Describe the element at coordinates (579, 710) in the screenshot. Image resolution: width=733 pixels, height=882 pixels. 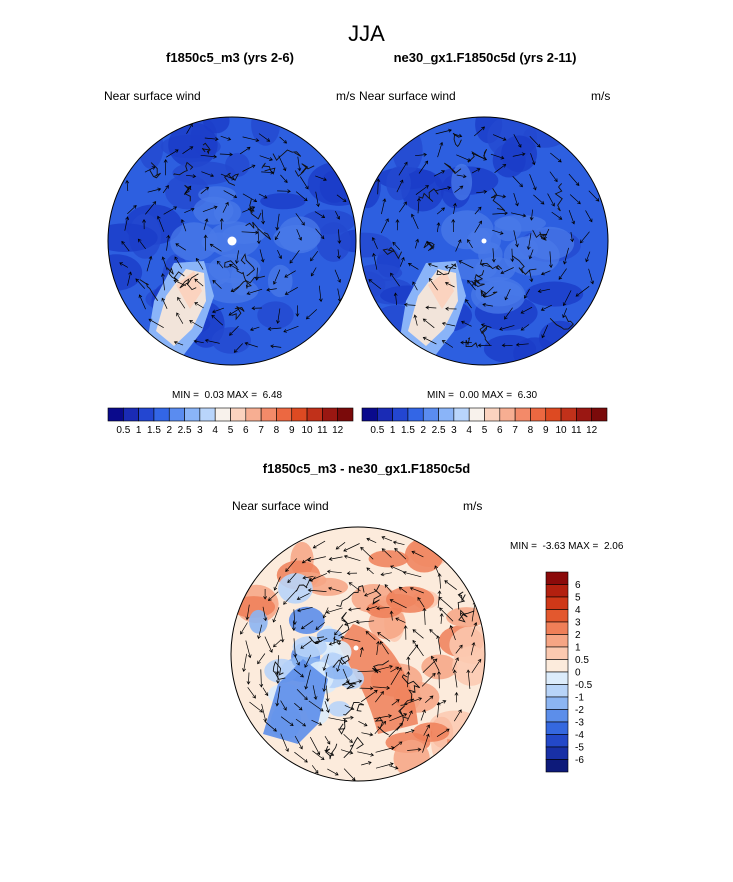
I see `colorbar-tick-label: -2` at that location.